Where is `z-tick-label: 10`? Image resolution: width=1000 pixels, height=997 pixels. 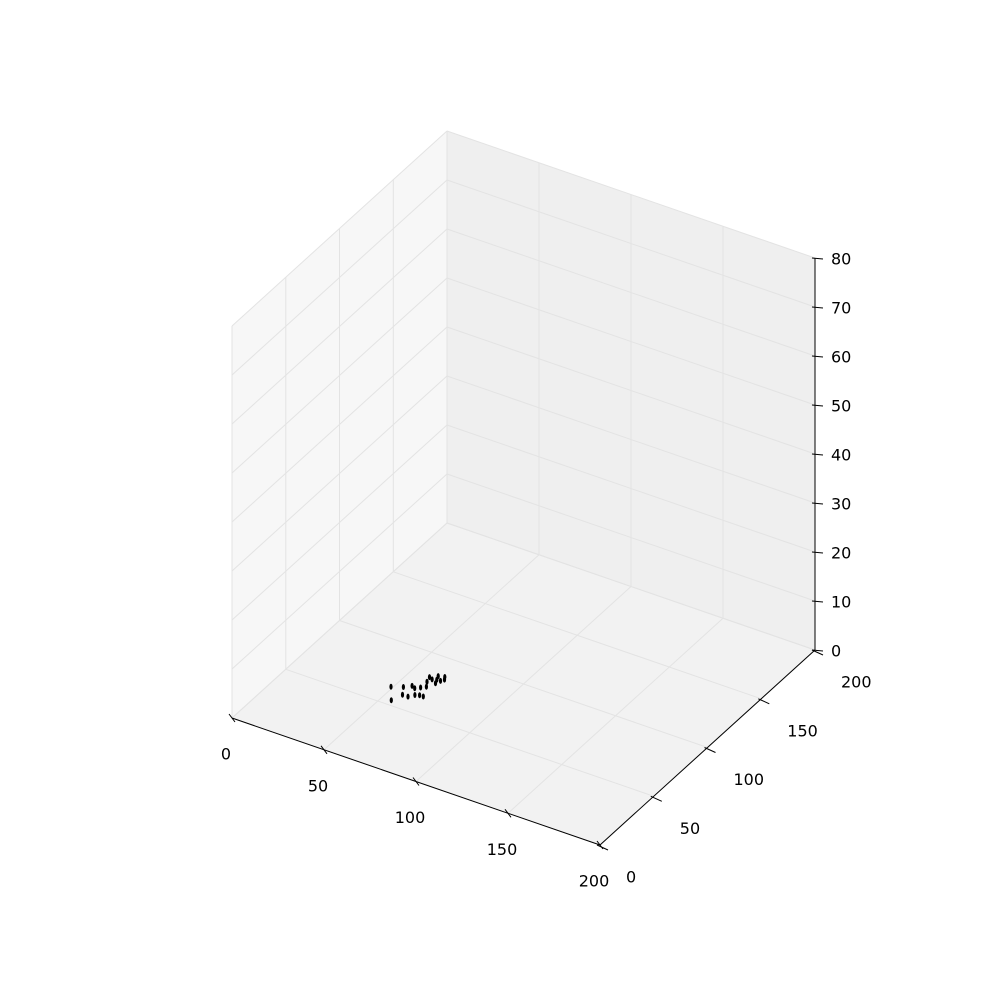 z-tick-label: 10 is located at coordinates (841, 602).